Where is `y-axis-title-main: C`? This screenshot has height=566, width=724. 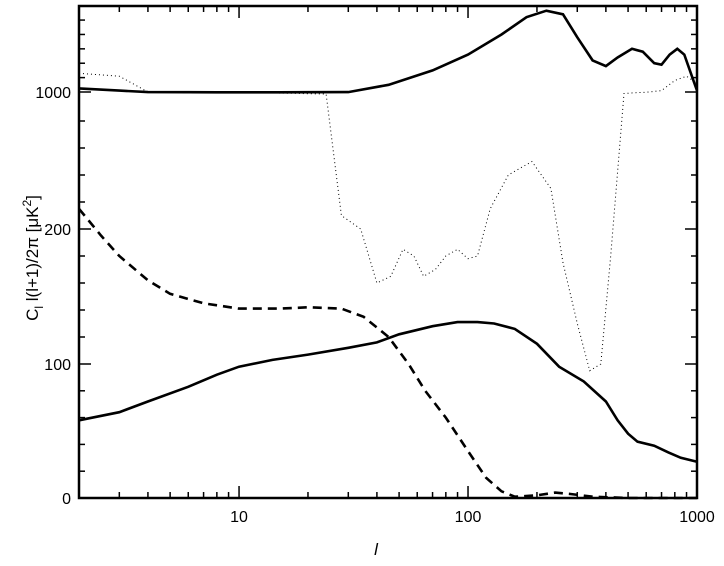
y-axis-title-main: C is located at coordinates (32, 315).